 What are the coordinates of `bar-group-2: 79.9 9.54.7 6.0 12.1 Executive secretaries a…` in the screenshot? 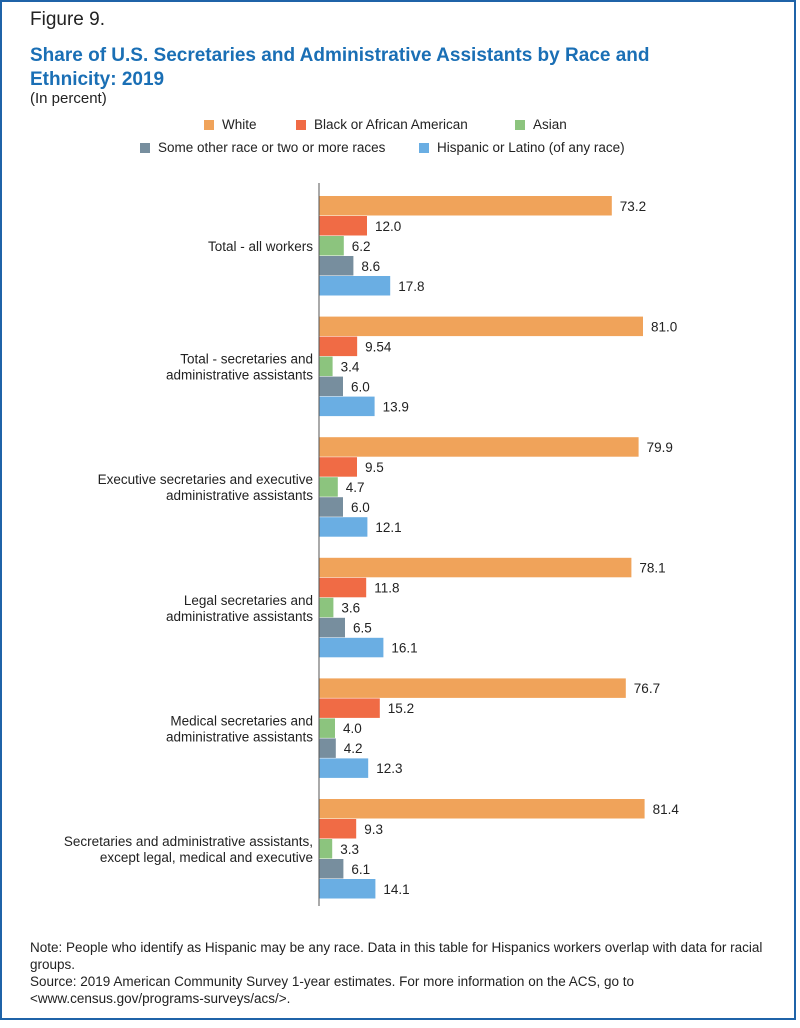 It's located at (385, 487).